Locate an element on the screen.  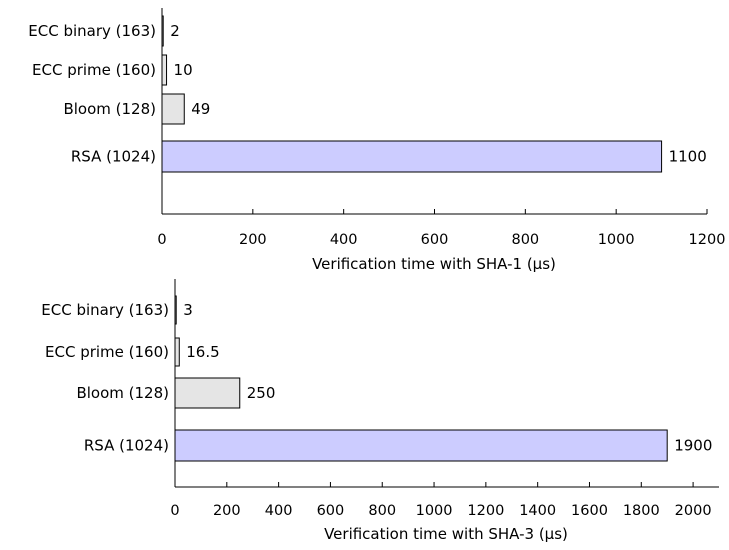
sha3-category-label: ECC prime (160) is located at coordinates (107, 352).